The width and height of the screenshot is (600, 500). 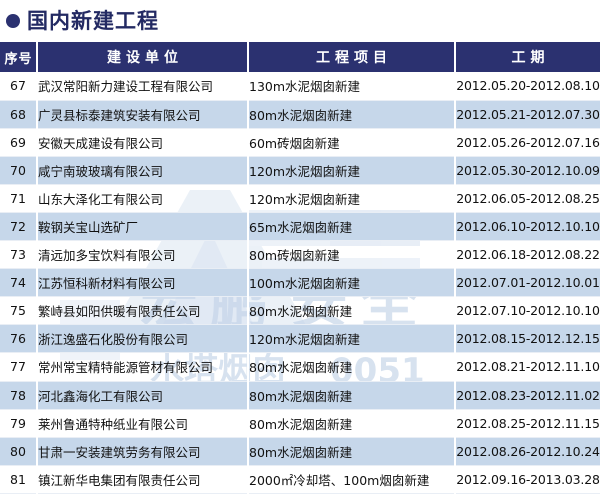 What do you see at coordinates (143, 198) in the screenshot?
I see `cell-unit: 山东大泽化工有限公司` at bounding box center [143, 198].